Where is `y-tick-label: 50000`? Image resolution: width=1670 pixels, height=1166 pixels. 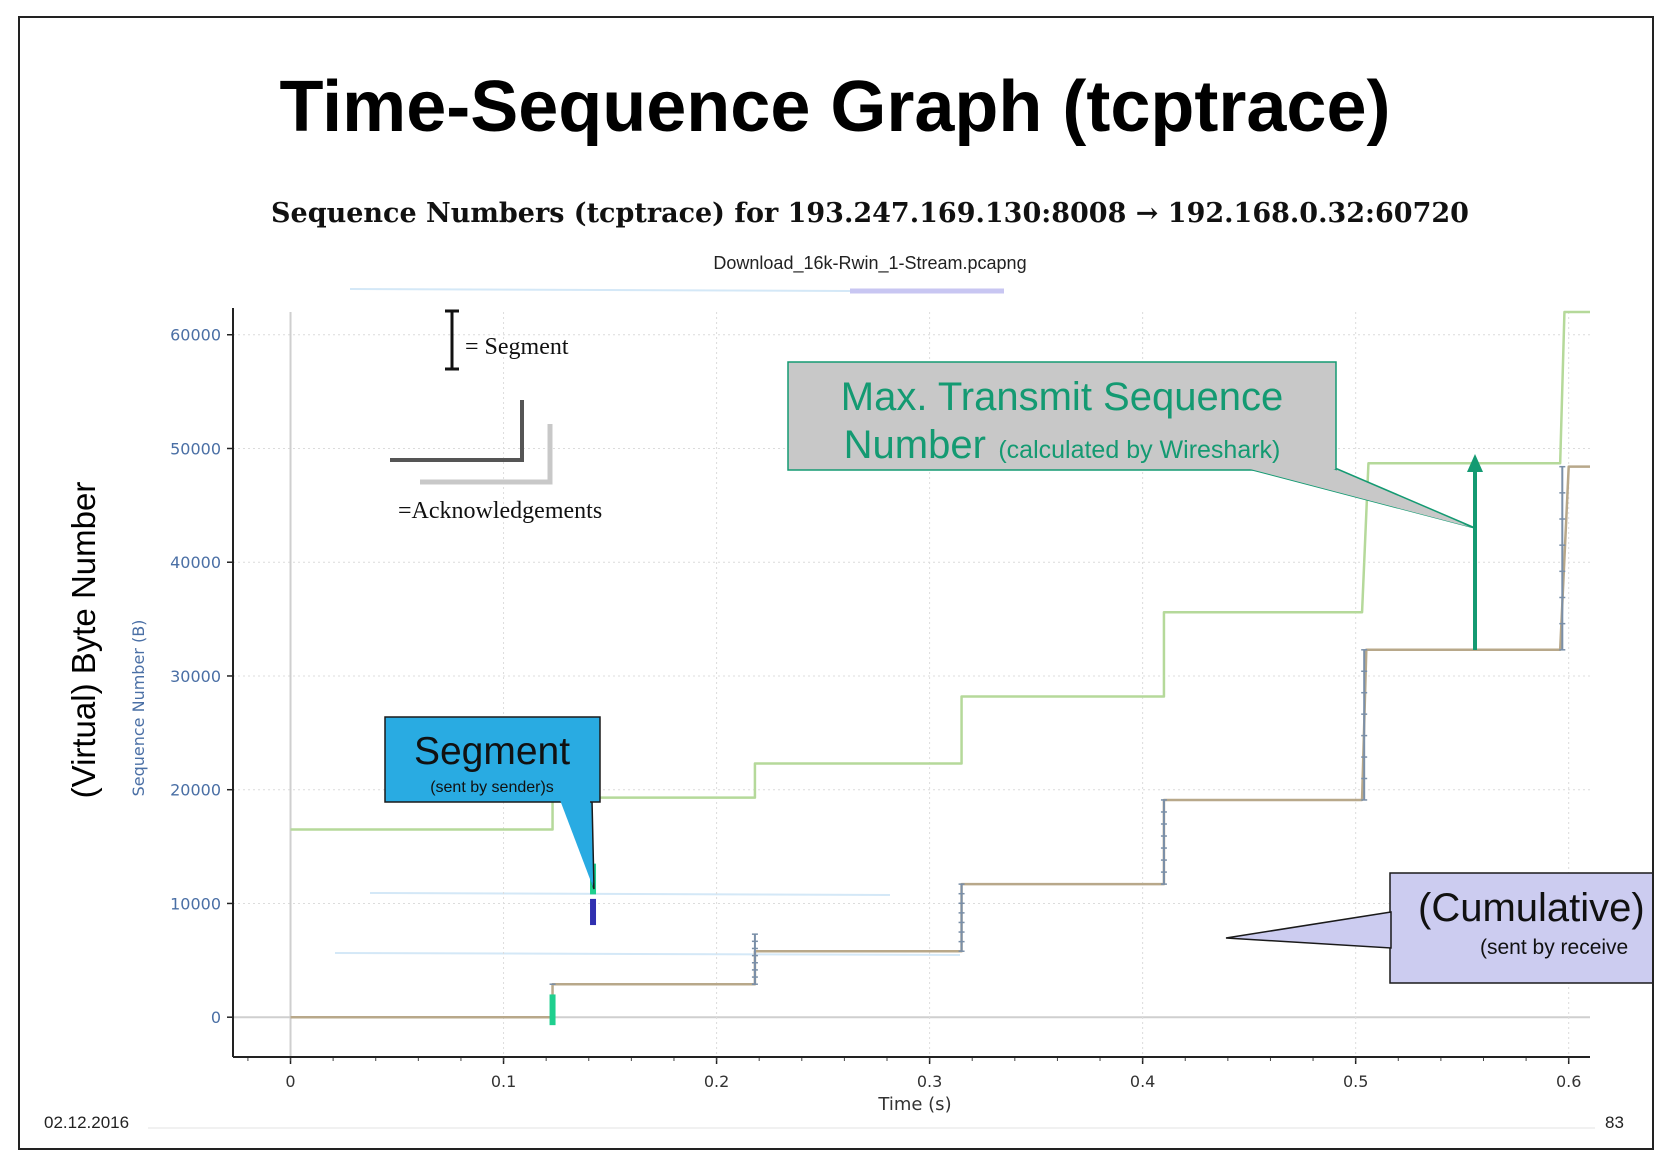
y-tick-label: 50000 is located at coordinates (195, 448).